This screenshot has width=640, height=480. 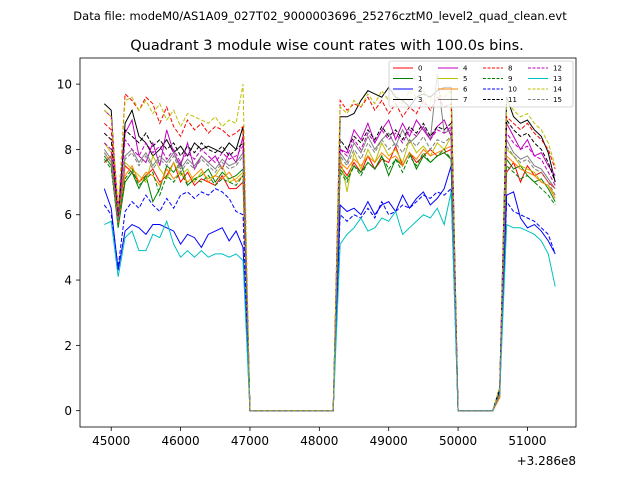 I want to click on legend-label-10: 10, so click(x=512, y=90).